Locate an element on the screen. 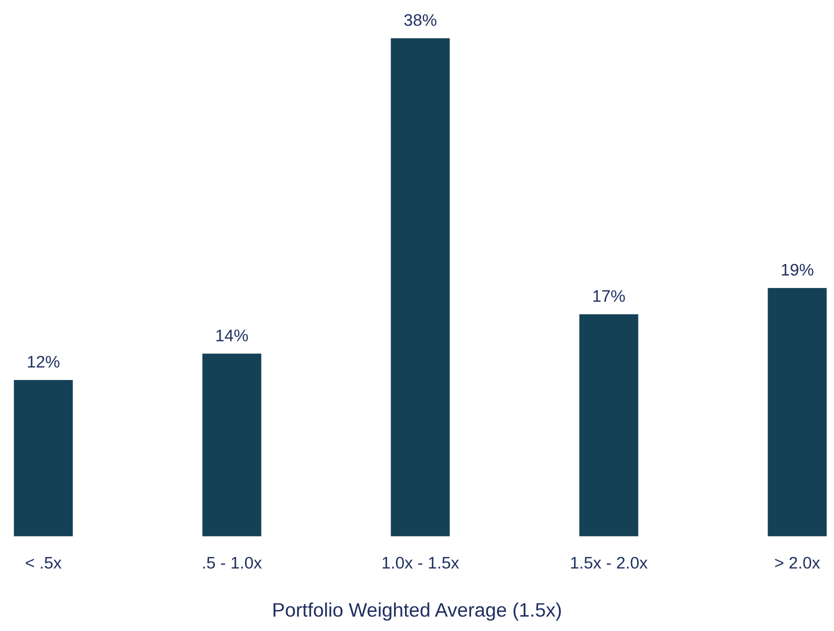 This screenshot has width=834, height=631. data-label: 38% is located at coordinates (420, 20).